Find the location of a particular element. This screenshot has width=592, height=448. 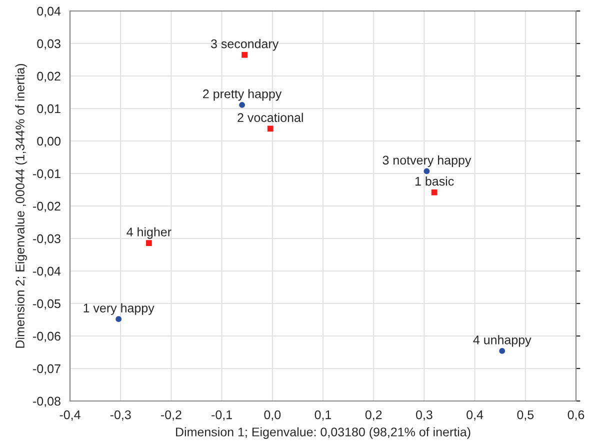

y-tick-label: 0,03 is located at coordinates (48, 44).